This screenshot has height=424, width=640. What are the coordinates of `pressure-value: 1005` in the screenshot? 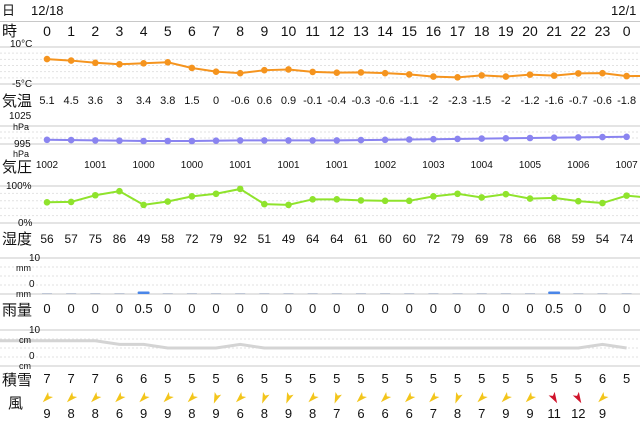 It's located at (530, 165).